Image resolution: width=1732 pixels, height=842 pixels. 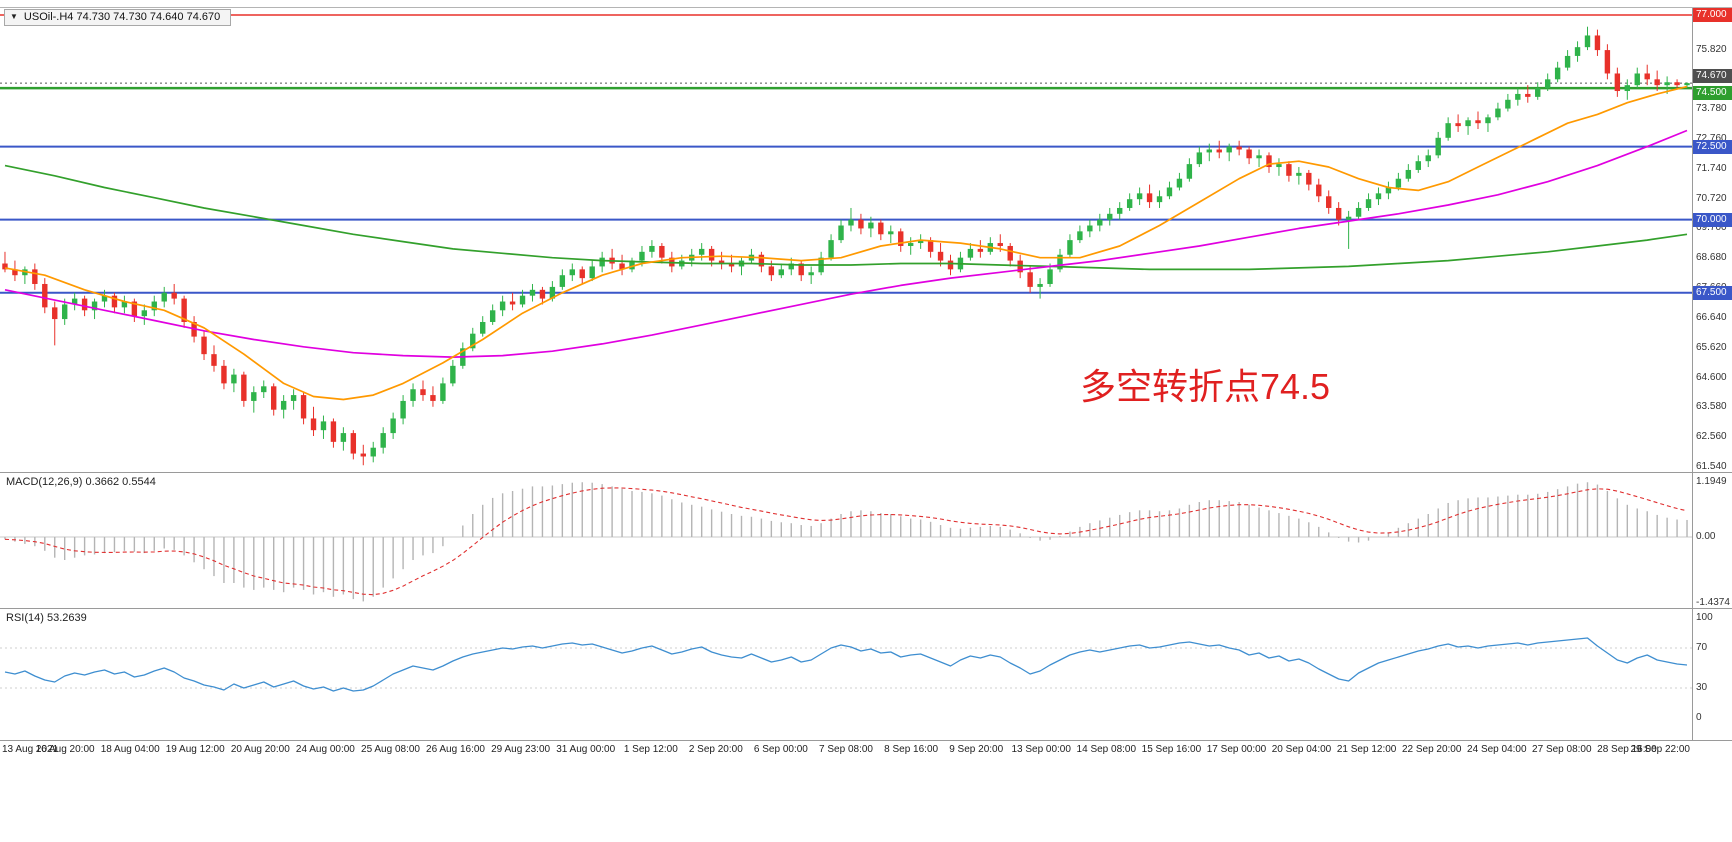 I want to click on rsi-indicator-label: RSI(14) 53.2639, so click(x=46, y=618).